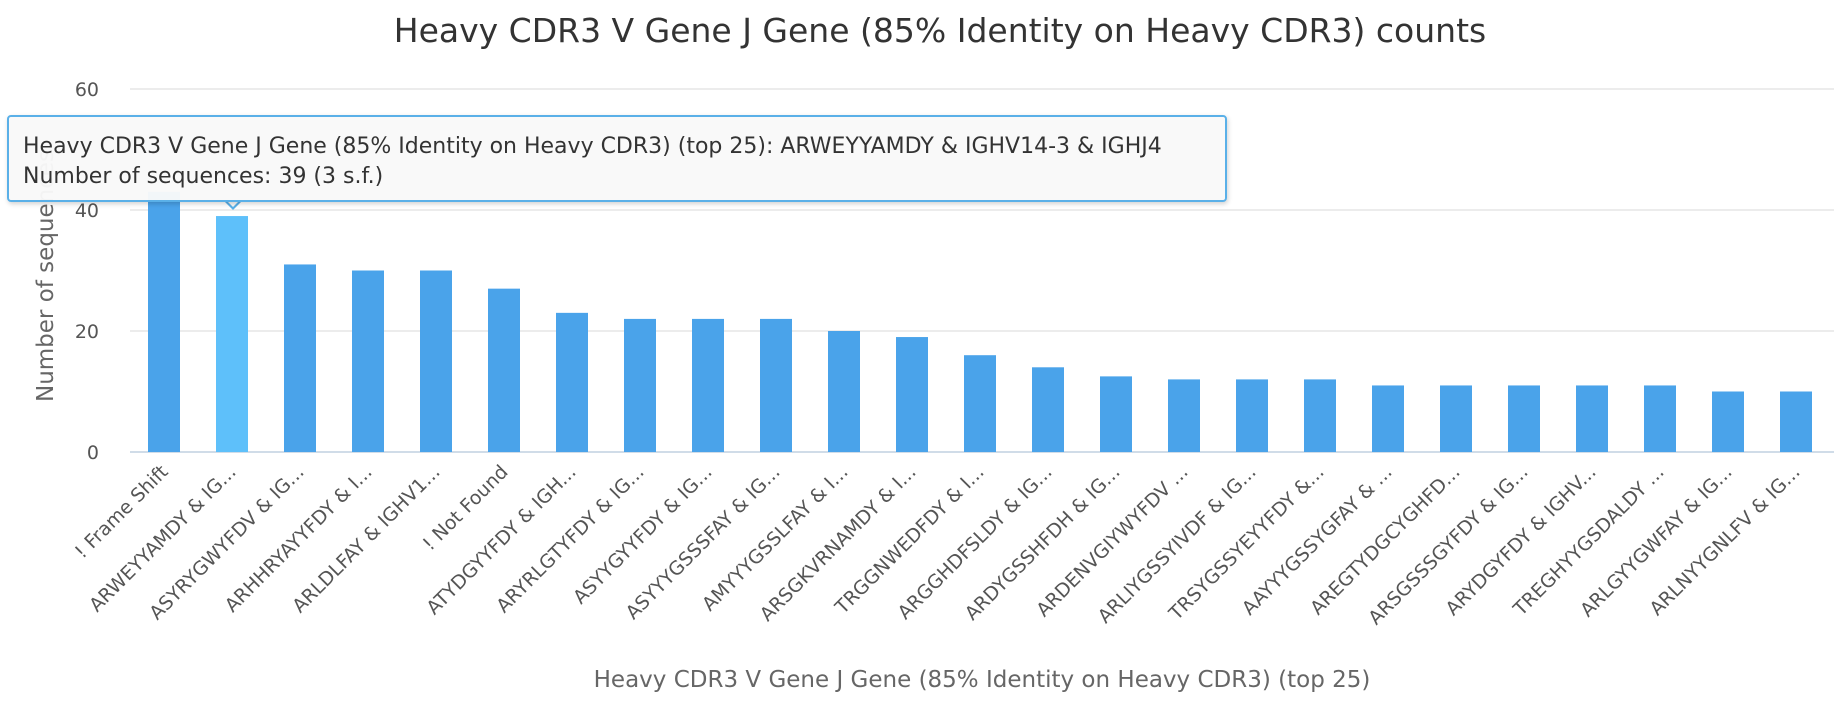 This screenshot has width=1834, height=710. What do you see at coordinates (87, 332) in the screenshot?
I see `y-tick-label: 20` at bounding box center [87, 332].